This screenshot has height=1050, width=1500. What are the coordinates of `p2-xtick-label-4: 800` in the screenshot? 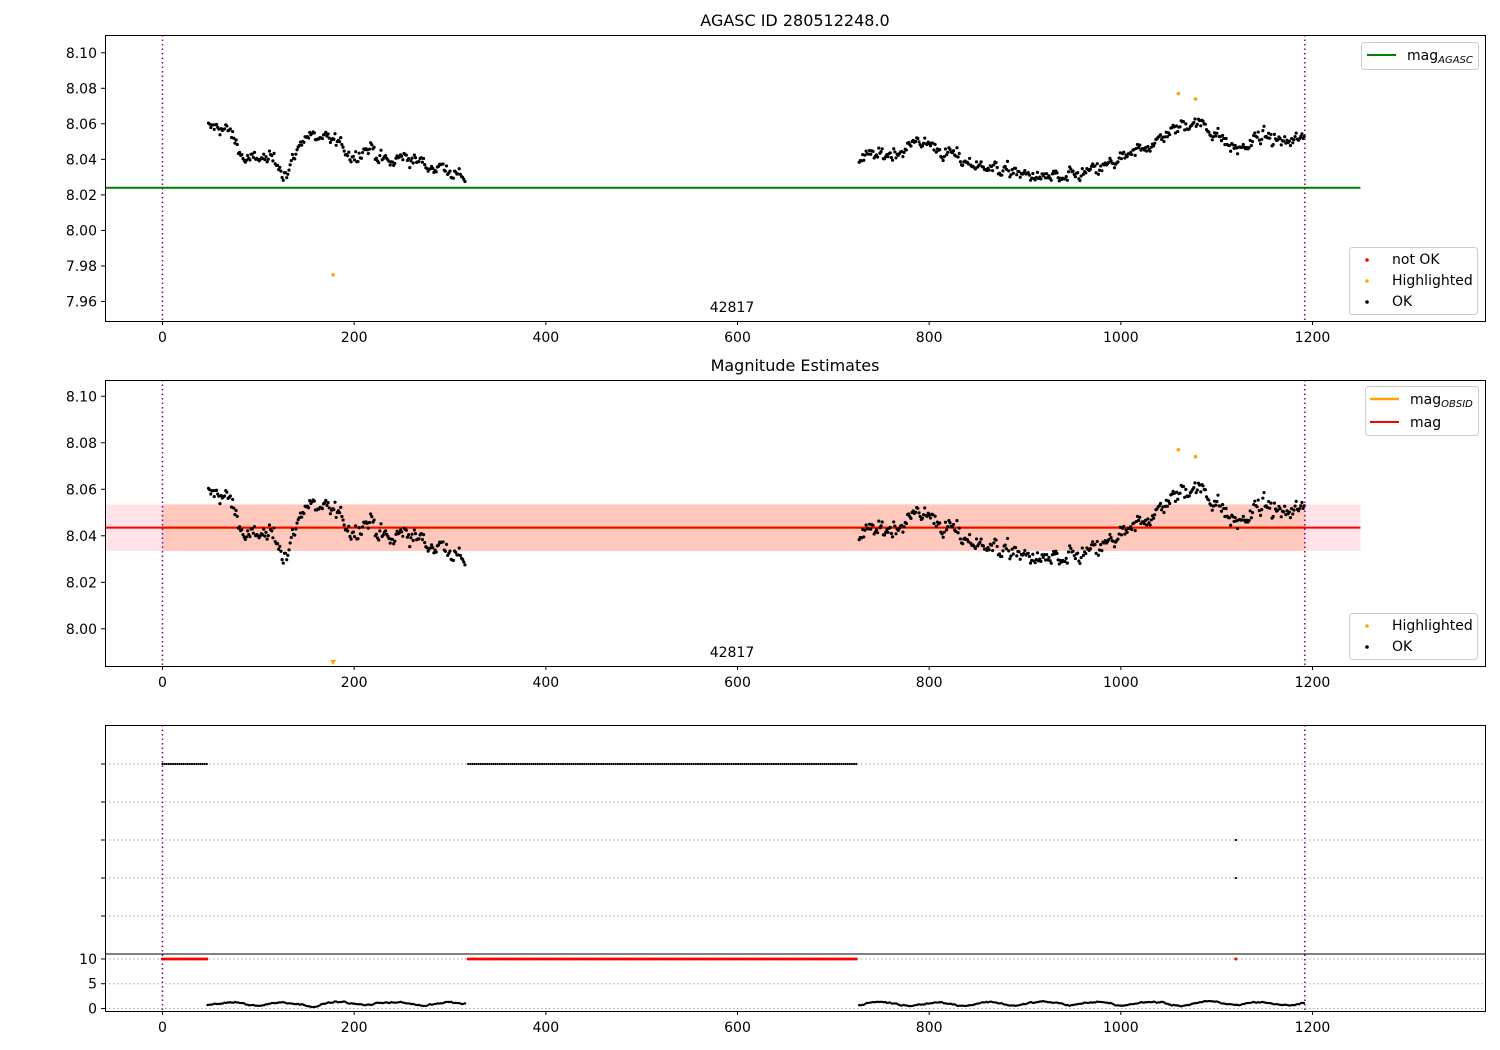 It's located at (929, 683).